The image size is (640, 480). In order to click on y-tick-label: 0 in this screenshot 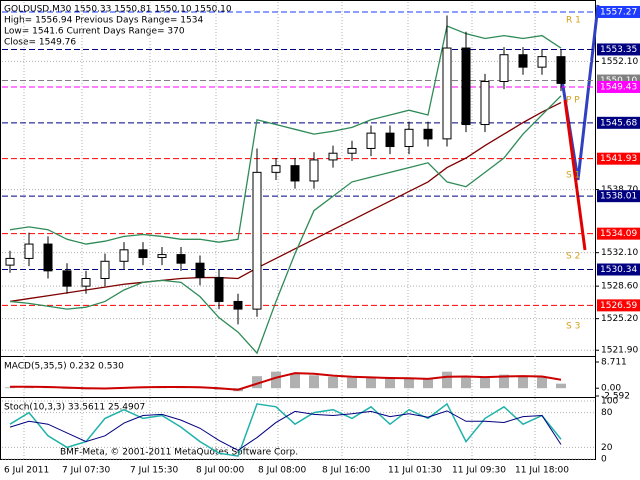, I will do `click(604, 460)`.